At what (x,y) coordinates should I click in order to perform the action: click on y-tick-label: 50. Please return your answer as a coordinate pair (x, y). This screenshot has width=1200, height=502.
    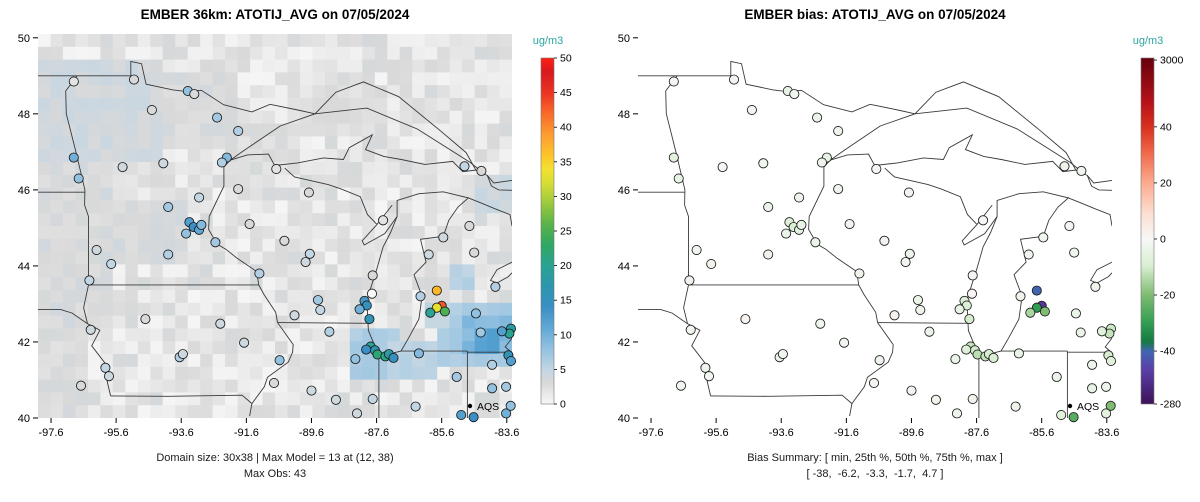
    Looking at the image, I should click on (24, 39).